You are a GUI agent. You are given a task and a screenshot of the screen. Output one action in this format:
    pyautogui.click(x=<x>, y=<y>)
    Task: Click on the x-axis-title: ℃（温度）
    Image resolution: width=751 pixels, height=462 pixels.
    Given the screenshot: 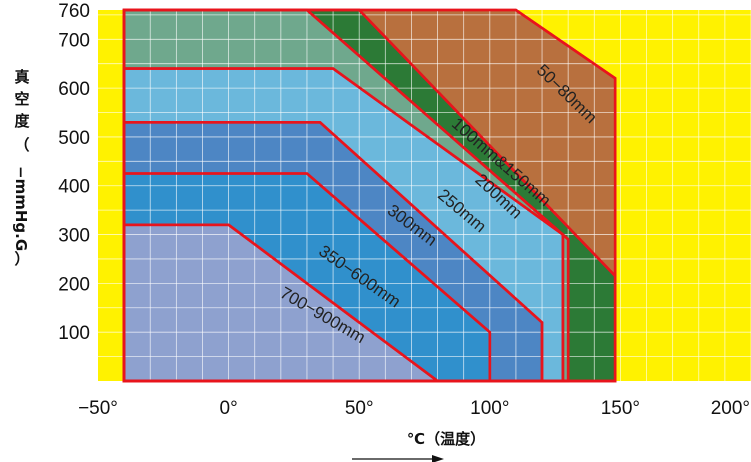 What is the action you would take?
    pyautogui.click(x=446, y=439)
    